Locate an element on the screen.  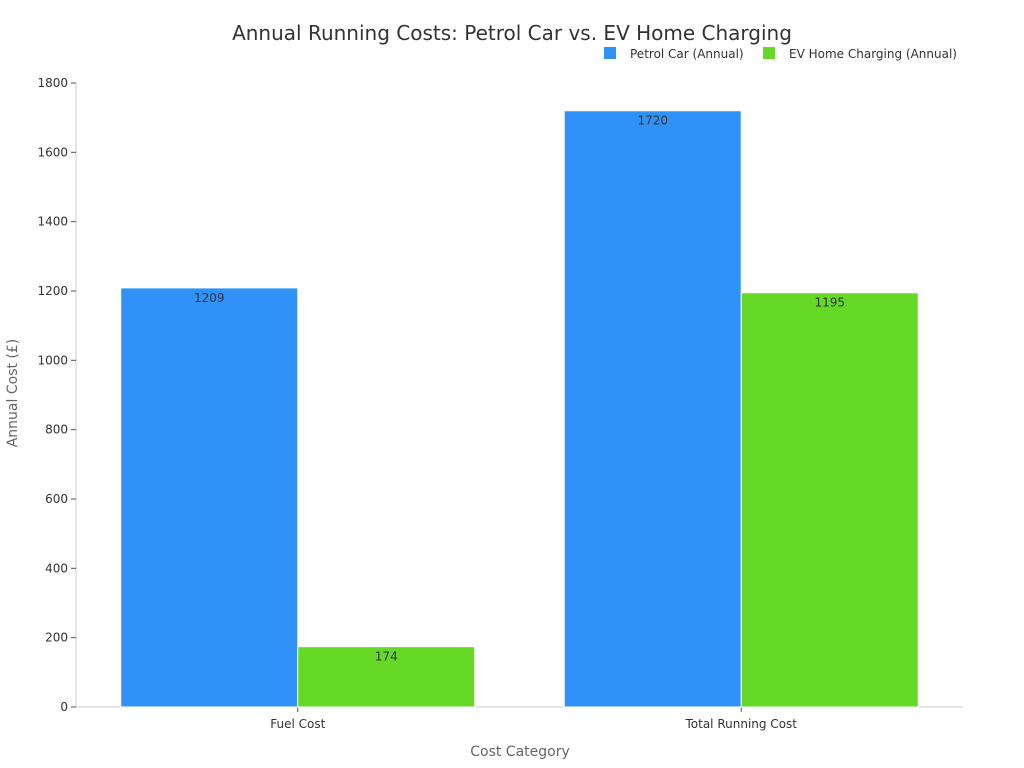
y-tick-label: 800 is located at coordinates (56, 430).